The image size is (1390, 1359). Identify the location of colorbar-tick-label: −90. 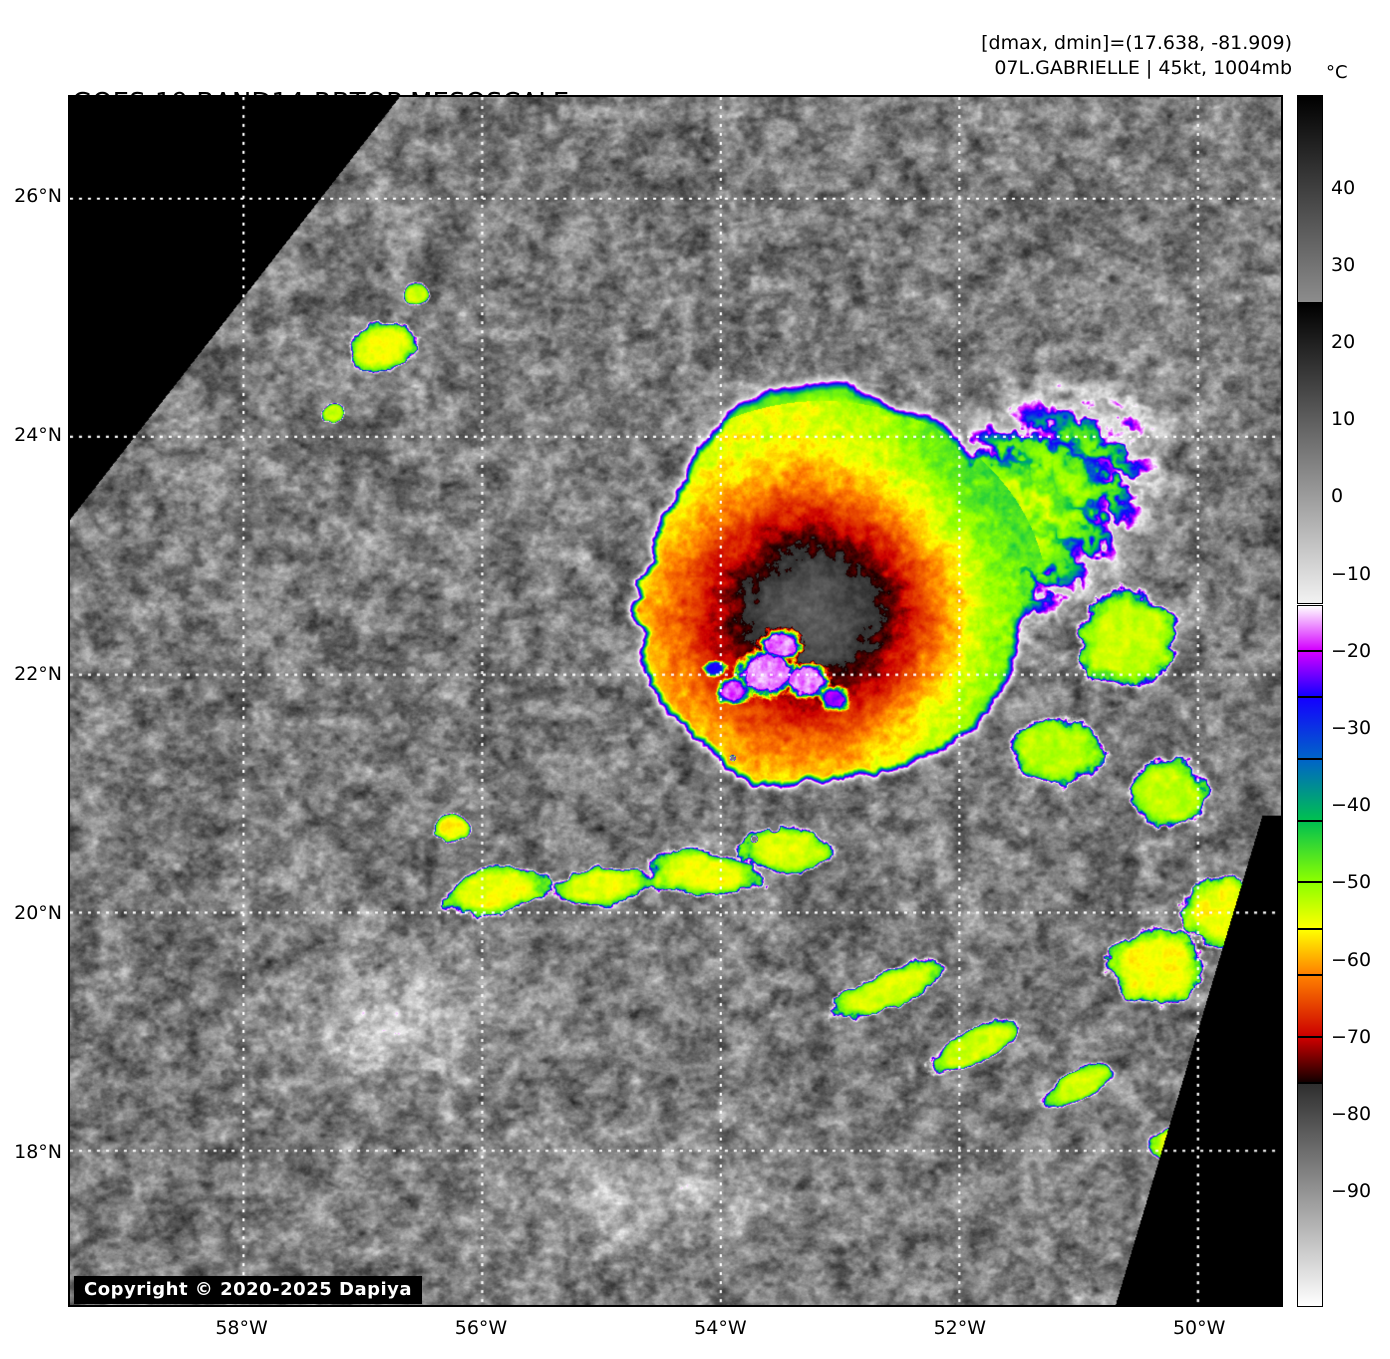
(1351, 1191).